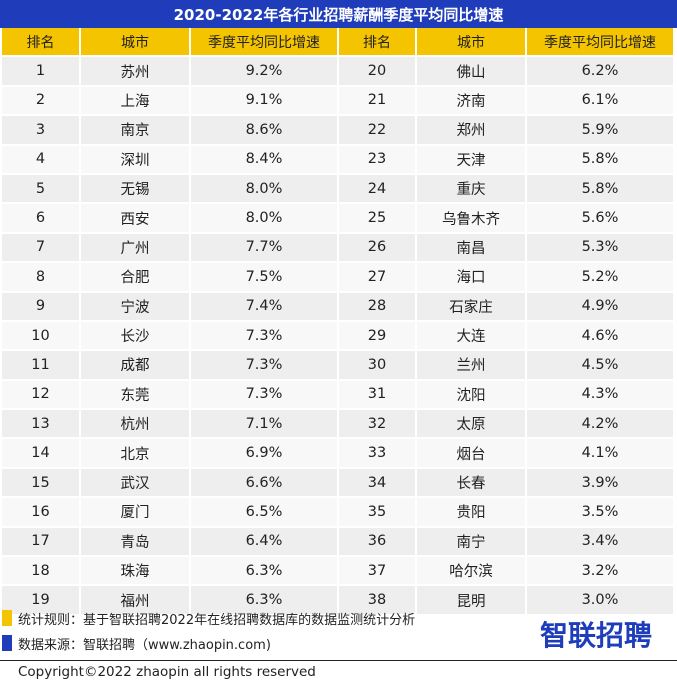  Describe the element at coordinates (135, 336) in the screenshot. I see `city-cell: 长沙` at that location.